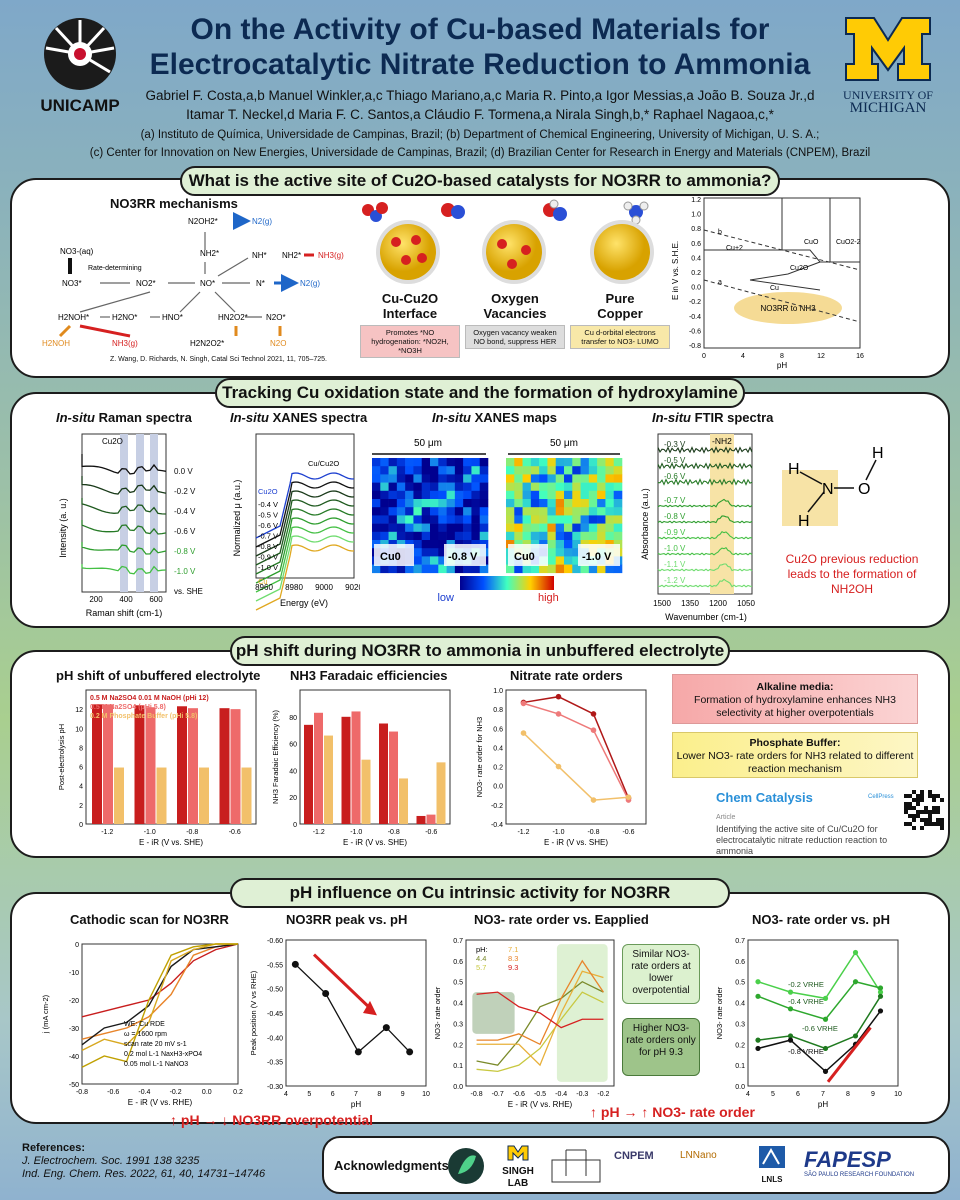 This screenshot has height=1200, width=960. Describe the element at coordinates (74, 973) in the screenshot. I see `ytick: -10` at that location.